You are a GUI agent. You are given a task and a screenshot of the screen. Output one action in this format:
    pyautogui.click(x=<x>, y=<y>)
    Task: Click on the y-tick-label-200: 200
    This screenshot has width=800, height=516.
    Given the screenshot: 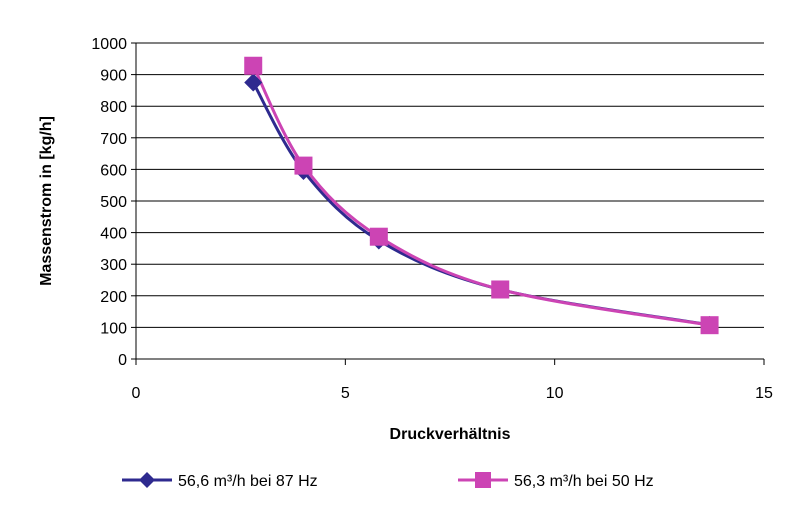 What is the action you would take?
    pyautogui.click(x=113, y=297)
    